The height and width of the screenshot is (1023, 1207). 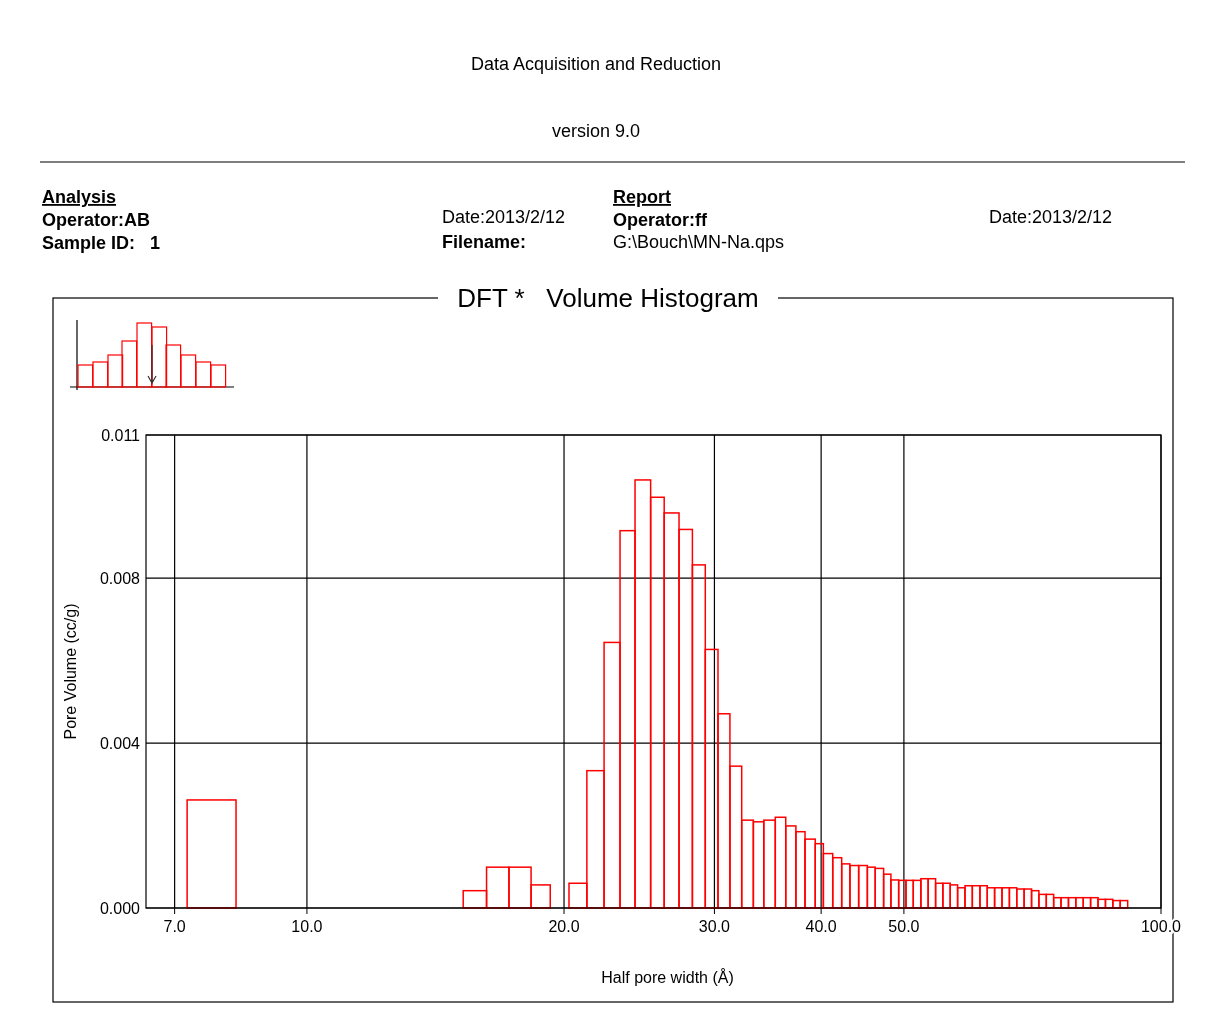 What do you see at coordinates (101, 243) in the screenshot?
I see `text: Sample ID: 1` at bounding box center [101, 243].